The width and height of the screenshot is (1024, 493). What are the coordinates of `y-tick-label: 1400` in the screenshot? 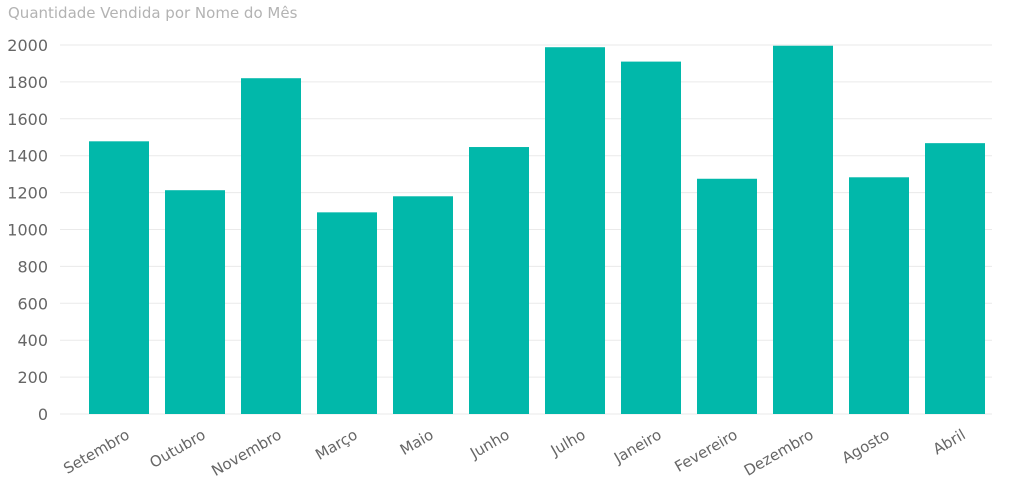 It's located at (27, 156).